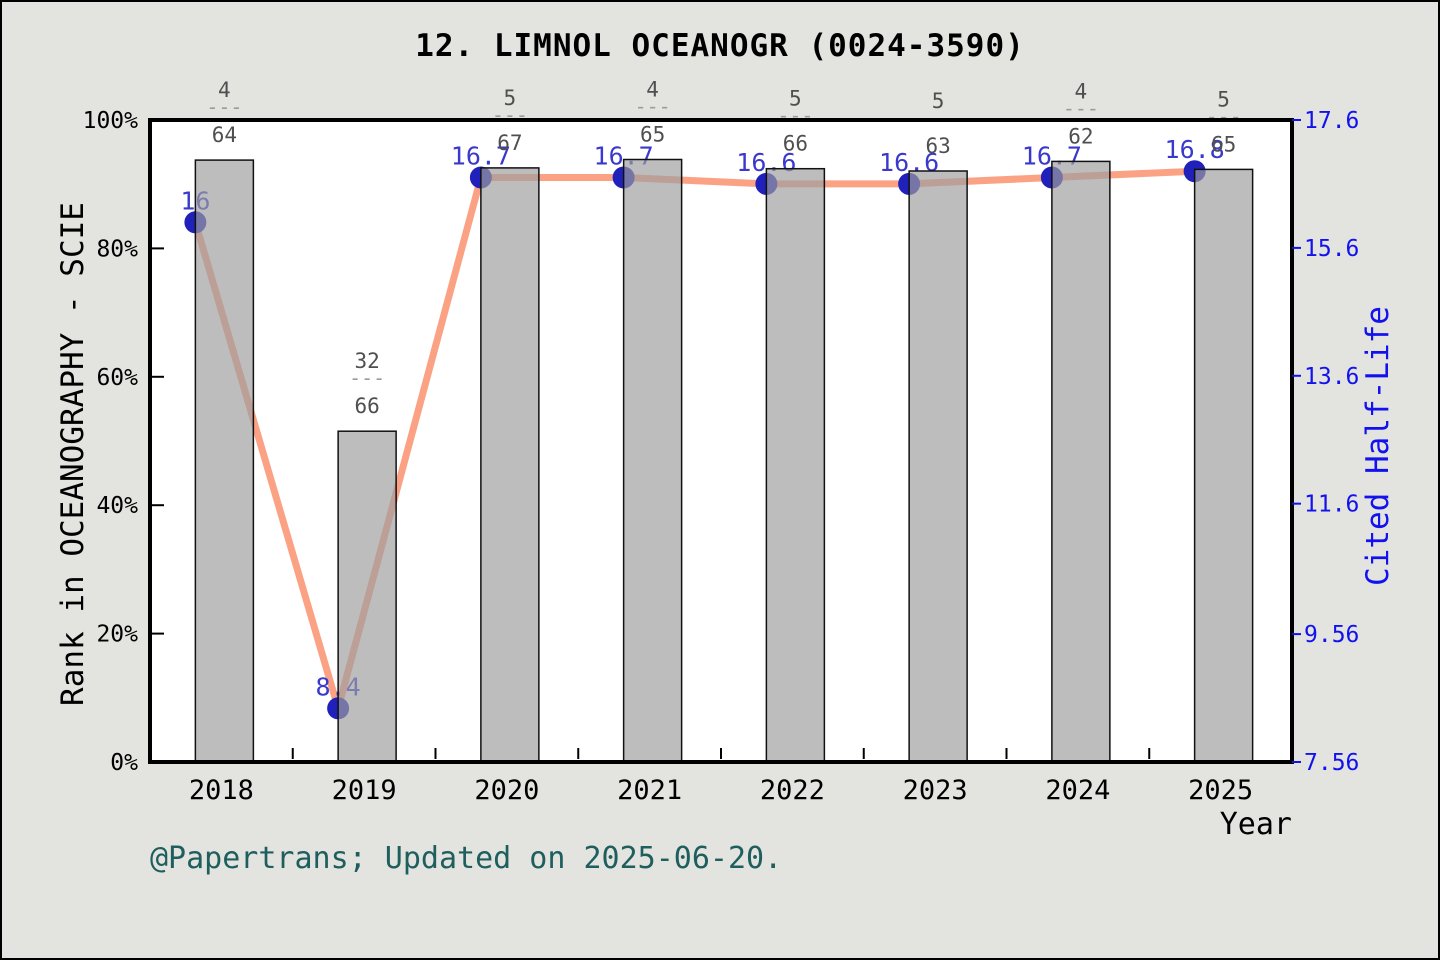 This screenshot has height=960, width=1440. I want to click on left-tick-label: 100%, so click(111, 121).